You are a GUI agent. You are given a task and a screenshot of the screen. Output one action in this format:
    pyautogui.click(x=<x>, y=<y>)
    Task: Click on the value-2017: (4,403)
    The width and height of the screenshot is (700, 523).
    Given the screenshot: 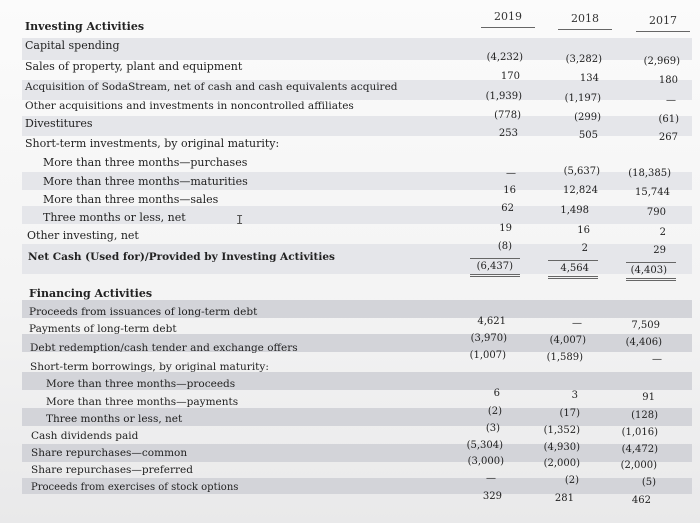 What is the action you would take?
    pyautogui.click(x=648, y=270)
    